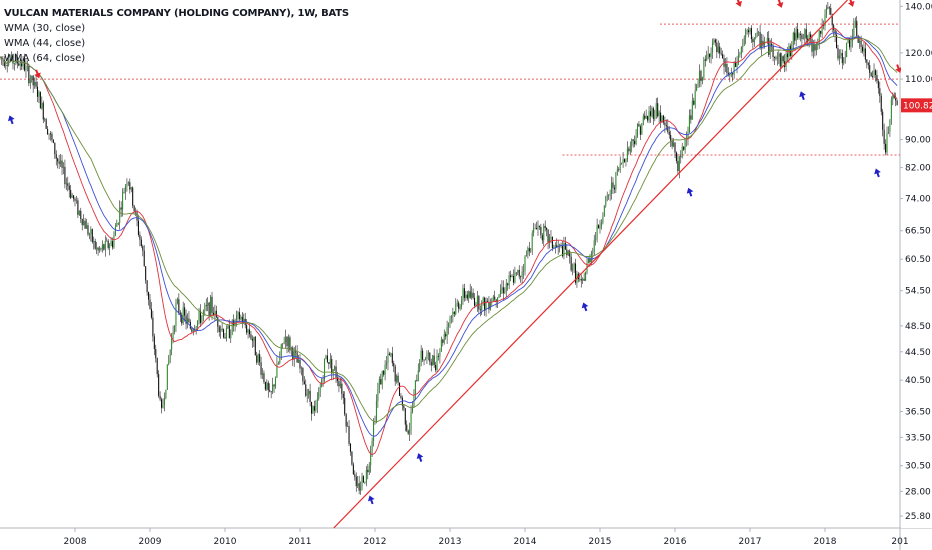 The width and height of the screenshot is (932, 550). What do you see at coordinates (690, 192) in the screenshot?
I see `arrow-up-icon` at bounding box center [690, 192].